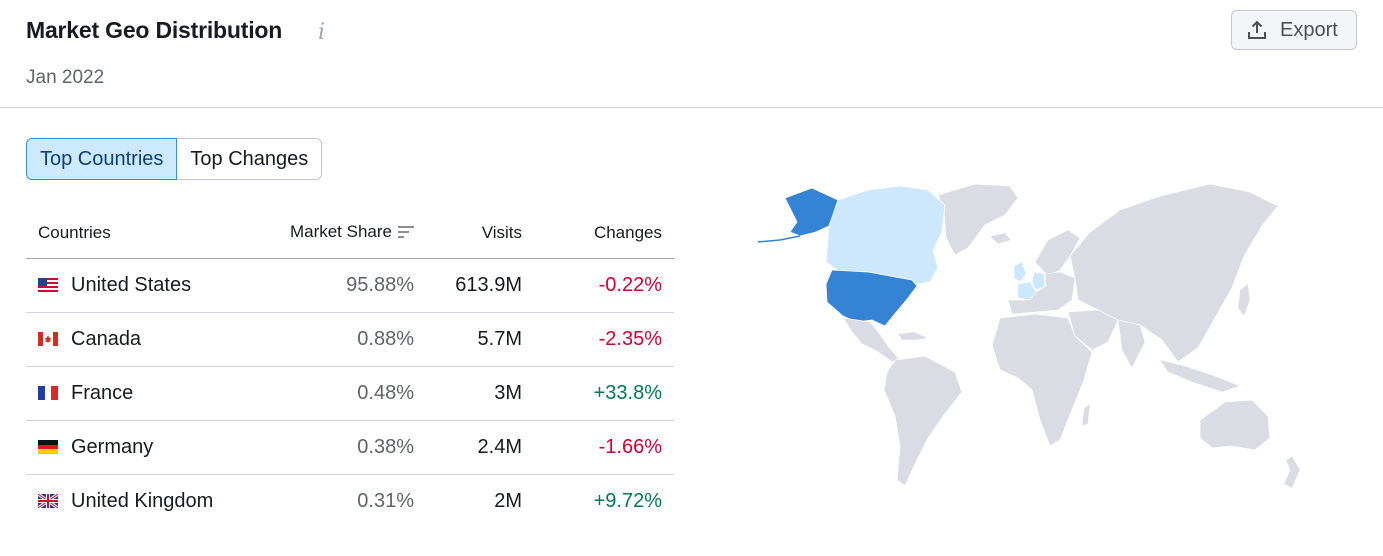 The image size is (1383, 556). What do you see at coordinates (627, 500) in the screenshot?
I see `change-value: +9.72%` at bounding box center [627, 500].